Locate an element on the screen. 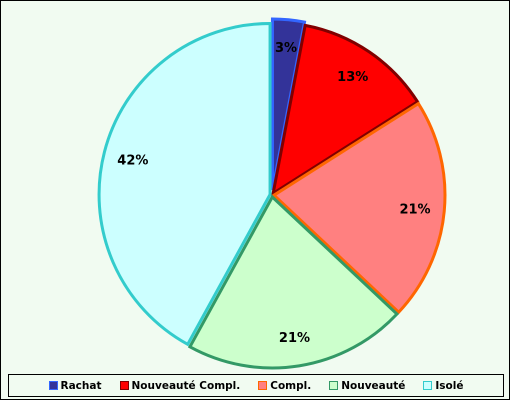 This screenshot has height=400, width=510. data-label-1: 3% is located at coordinates (286, 48).